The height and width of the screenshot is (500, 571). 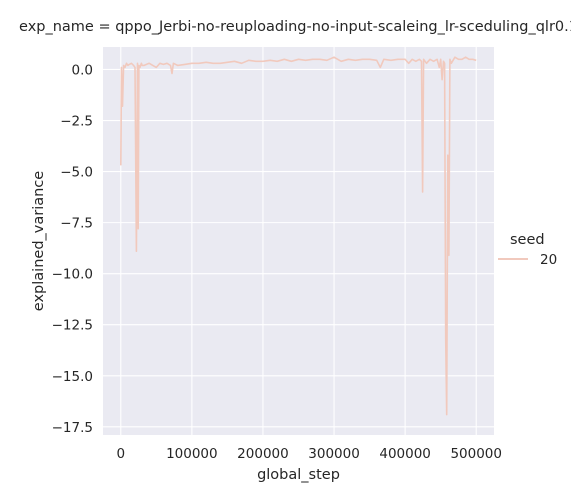 I want to click on y-tick-label: −5.0, so click(x=76, y=173).